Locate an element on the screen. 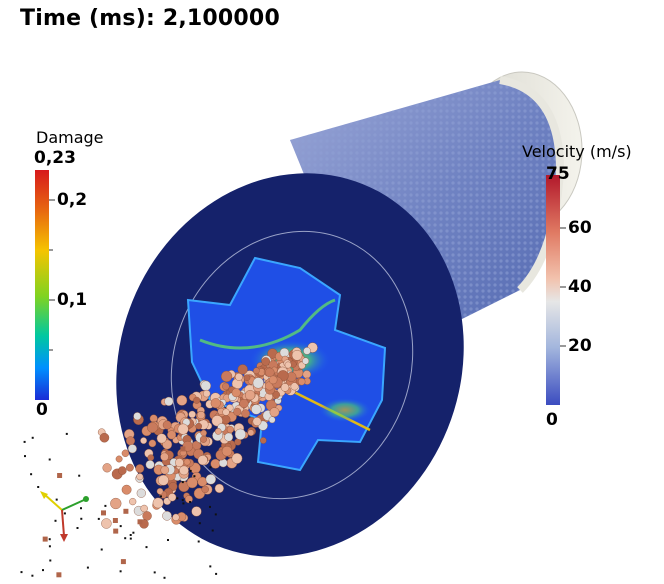 The image size is (664, 584). orientation-axes is located at coordinates (64, 516).